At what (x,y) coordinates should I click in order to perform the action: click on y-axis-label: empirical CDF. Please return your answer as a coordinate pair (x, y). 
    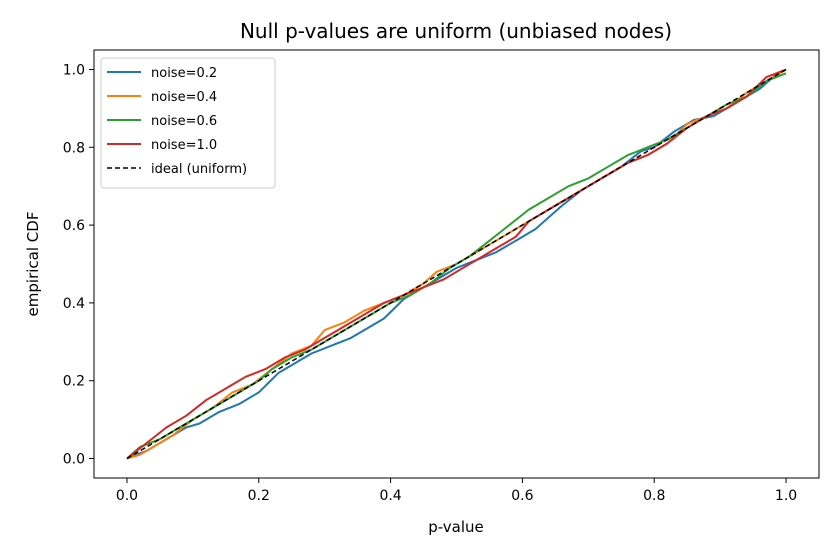
    Looking at the image, I should click on (33, 264).